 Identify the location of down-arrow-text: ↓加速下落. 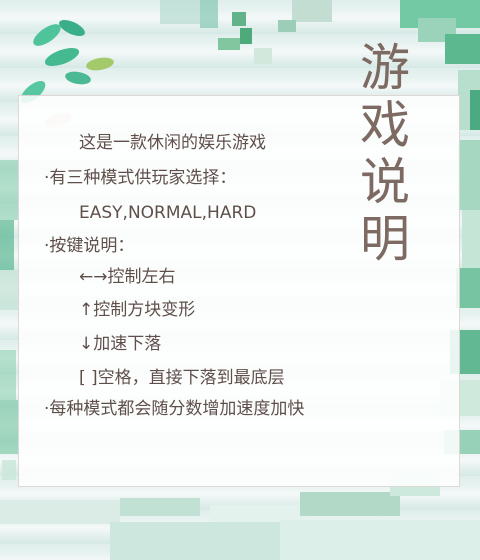
(120, 344).